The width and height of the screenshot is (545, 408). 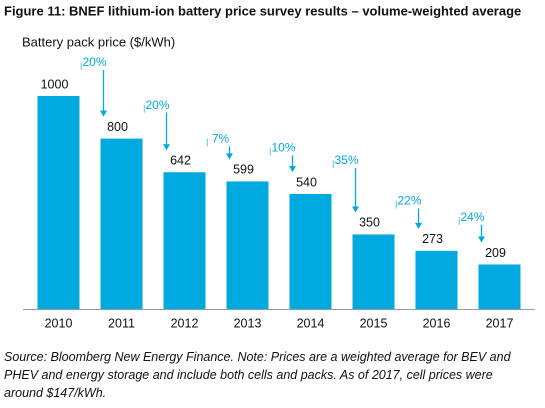 I want to click on change-label: 7%, so click(x=221, y=138).